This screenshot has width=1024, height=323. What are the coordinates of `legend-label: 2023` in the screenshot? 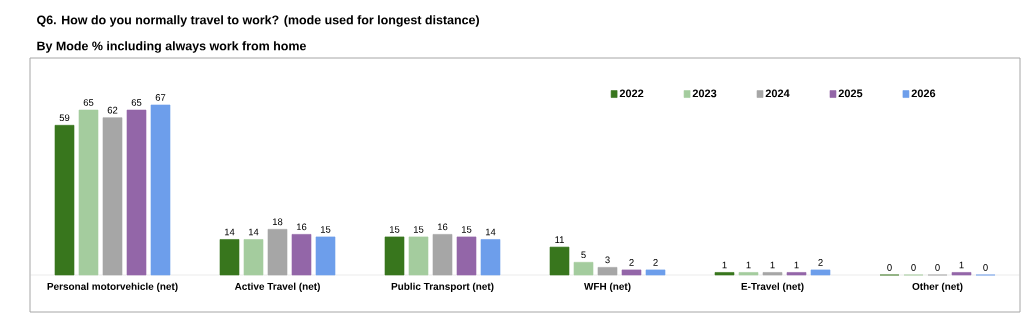 It's located at (704, 93).